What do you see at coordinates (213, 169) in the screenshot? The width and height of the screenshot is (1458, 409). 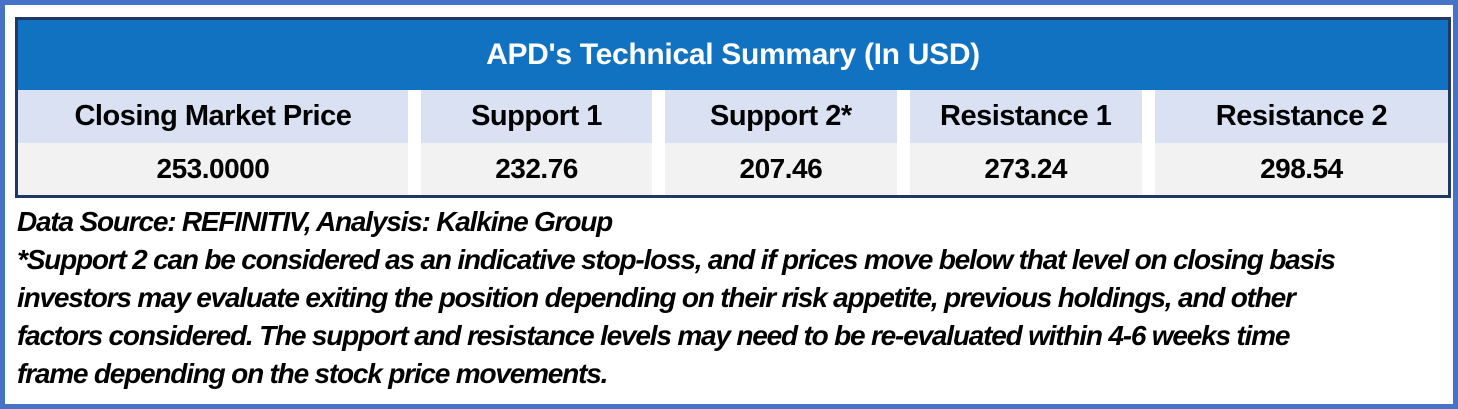 I see `value-closing-market-price: 253.0000` at bounding box center [213, 169].